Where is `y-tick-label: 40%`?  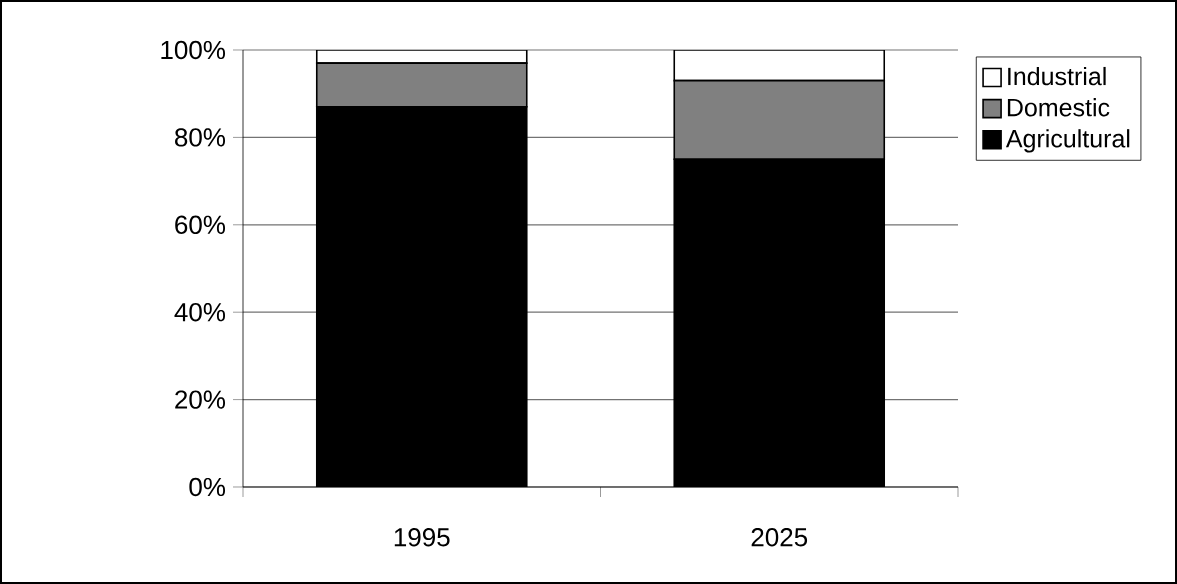 y-tick-label: 40% is located at coordinates (200, 312).